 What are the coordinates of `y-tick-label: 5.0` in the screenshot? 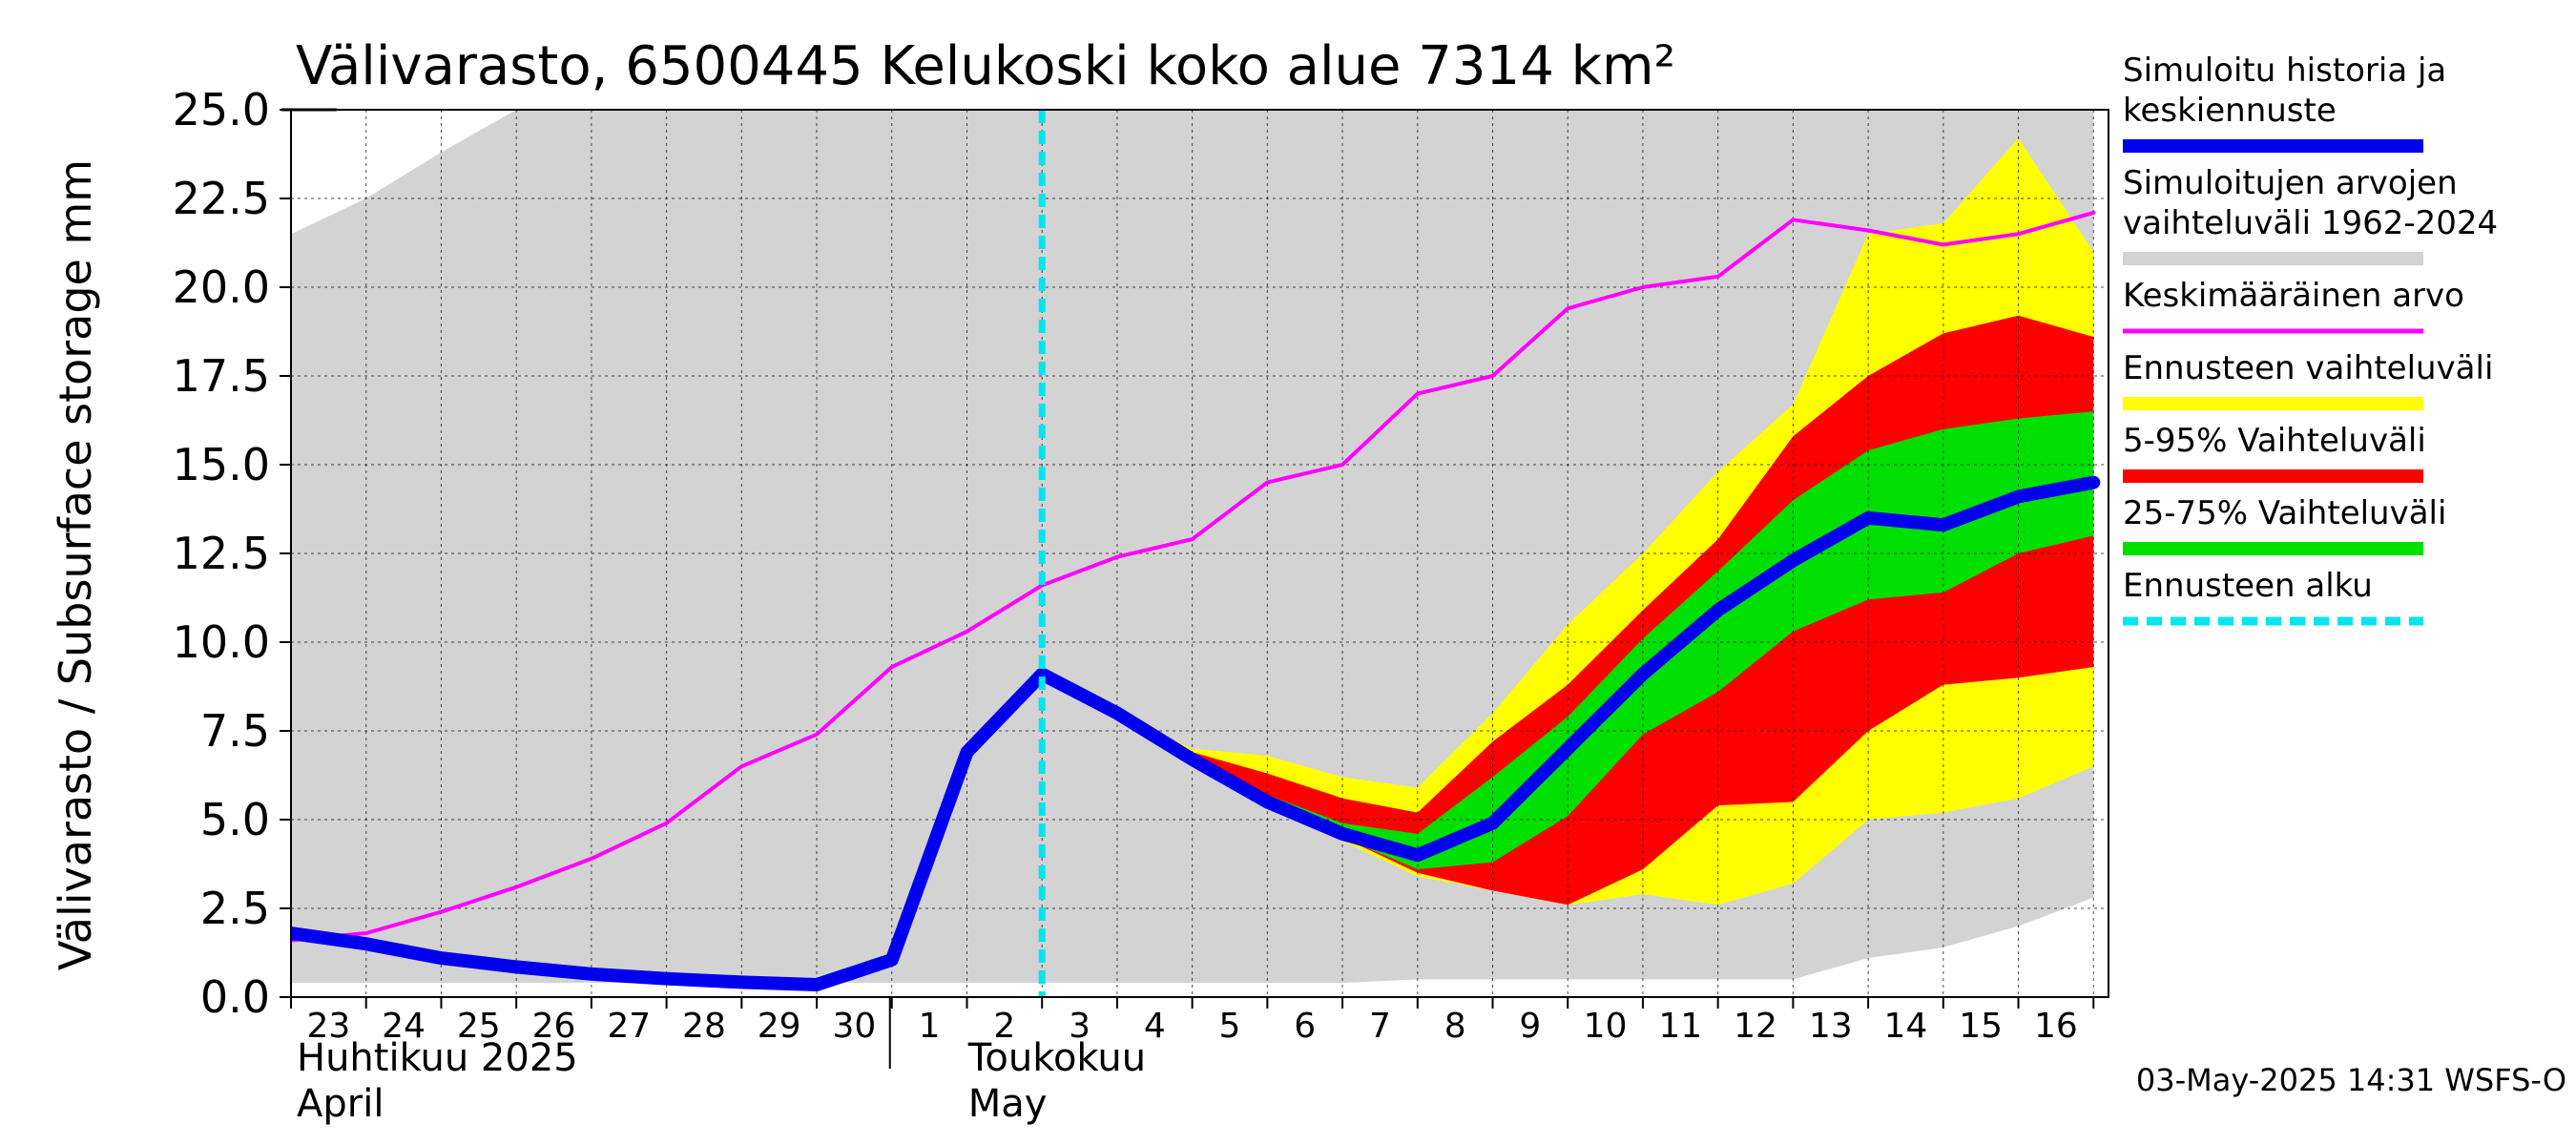 It's located at (235, 819).